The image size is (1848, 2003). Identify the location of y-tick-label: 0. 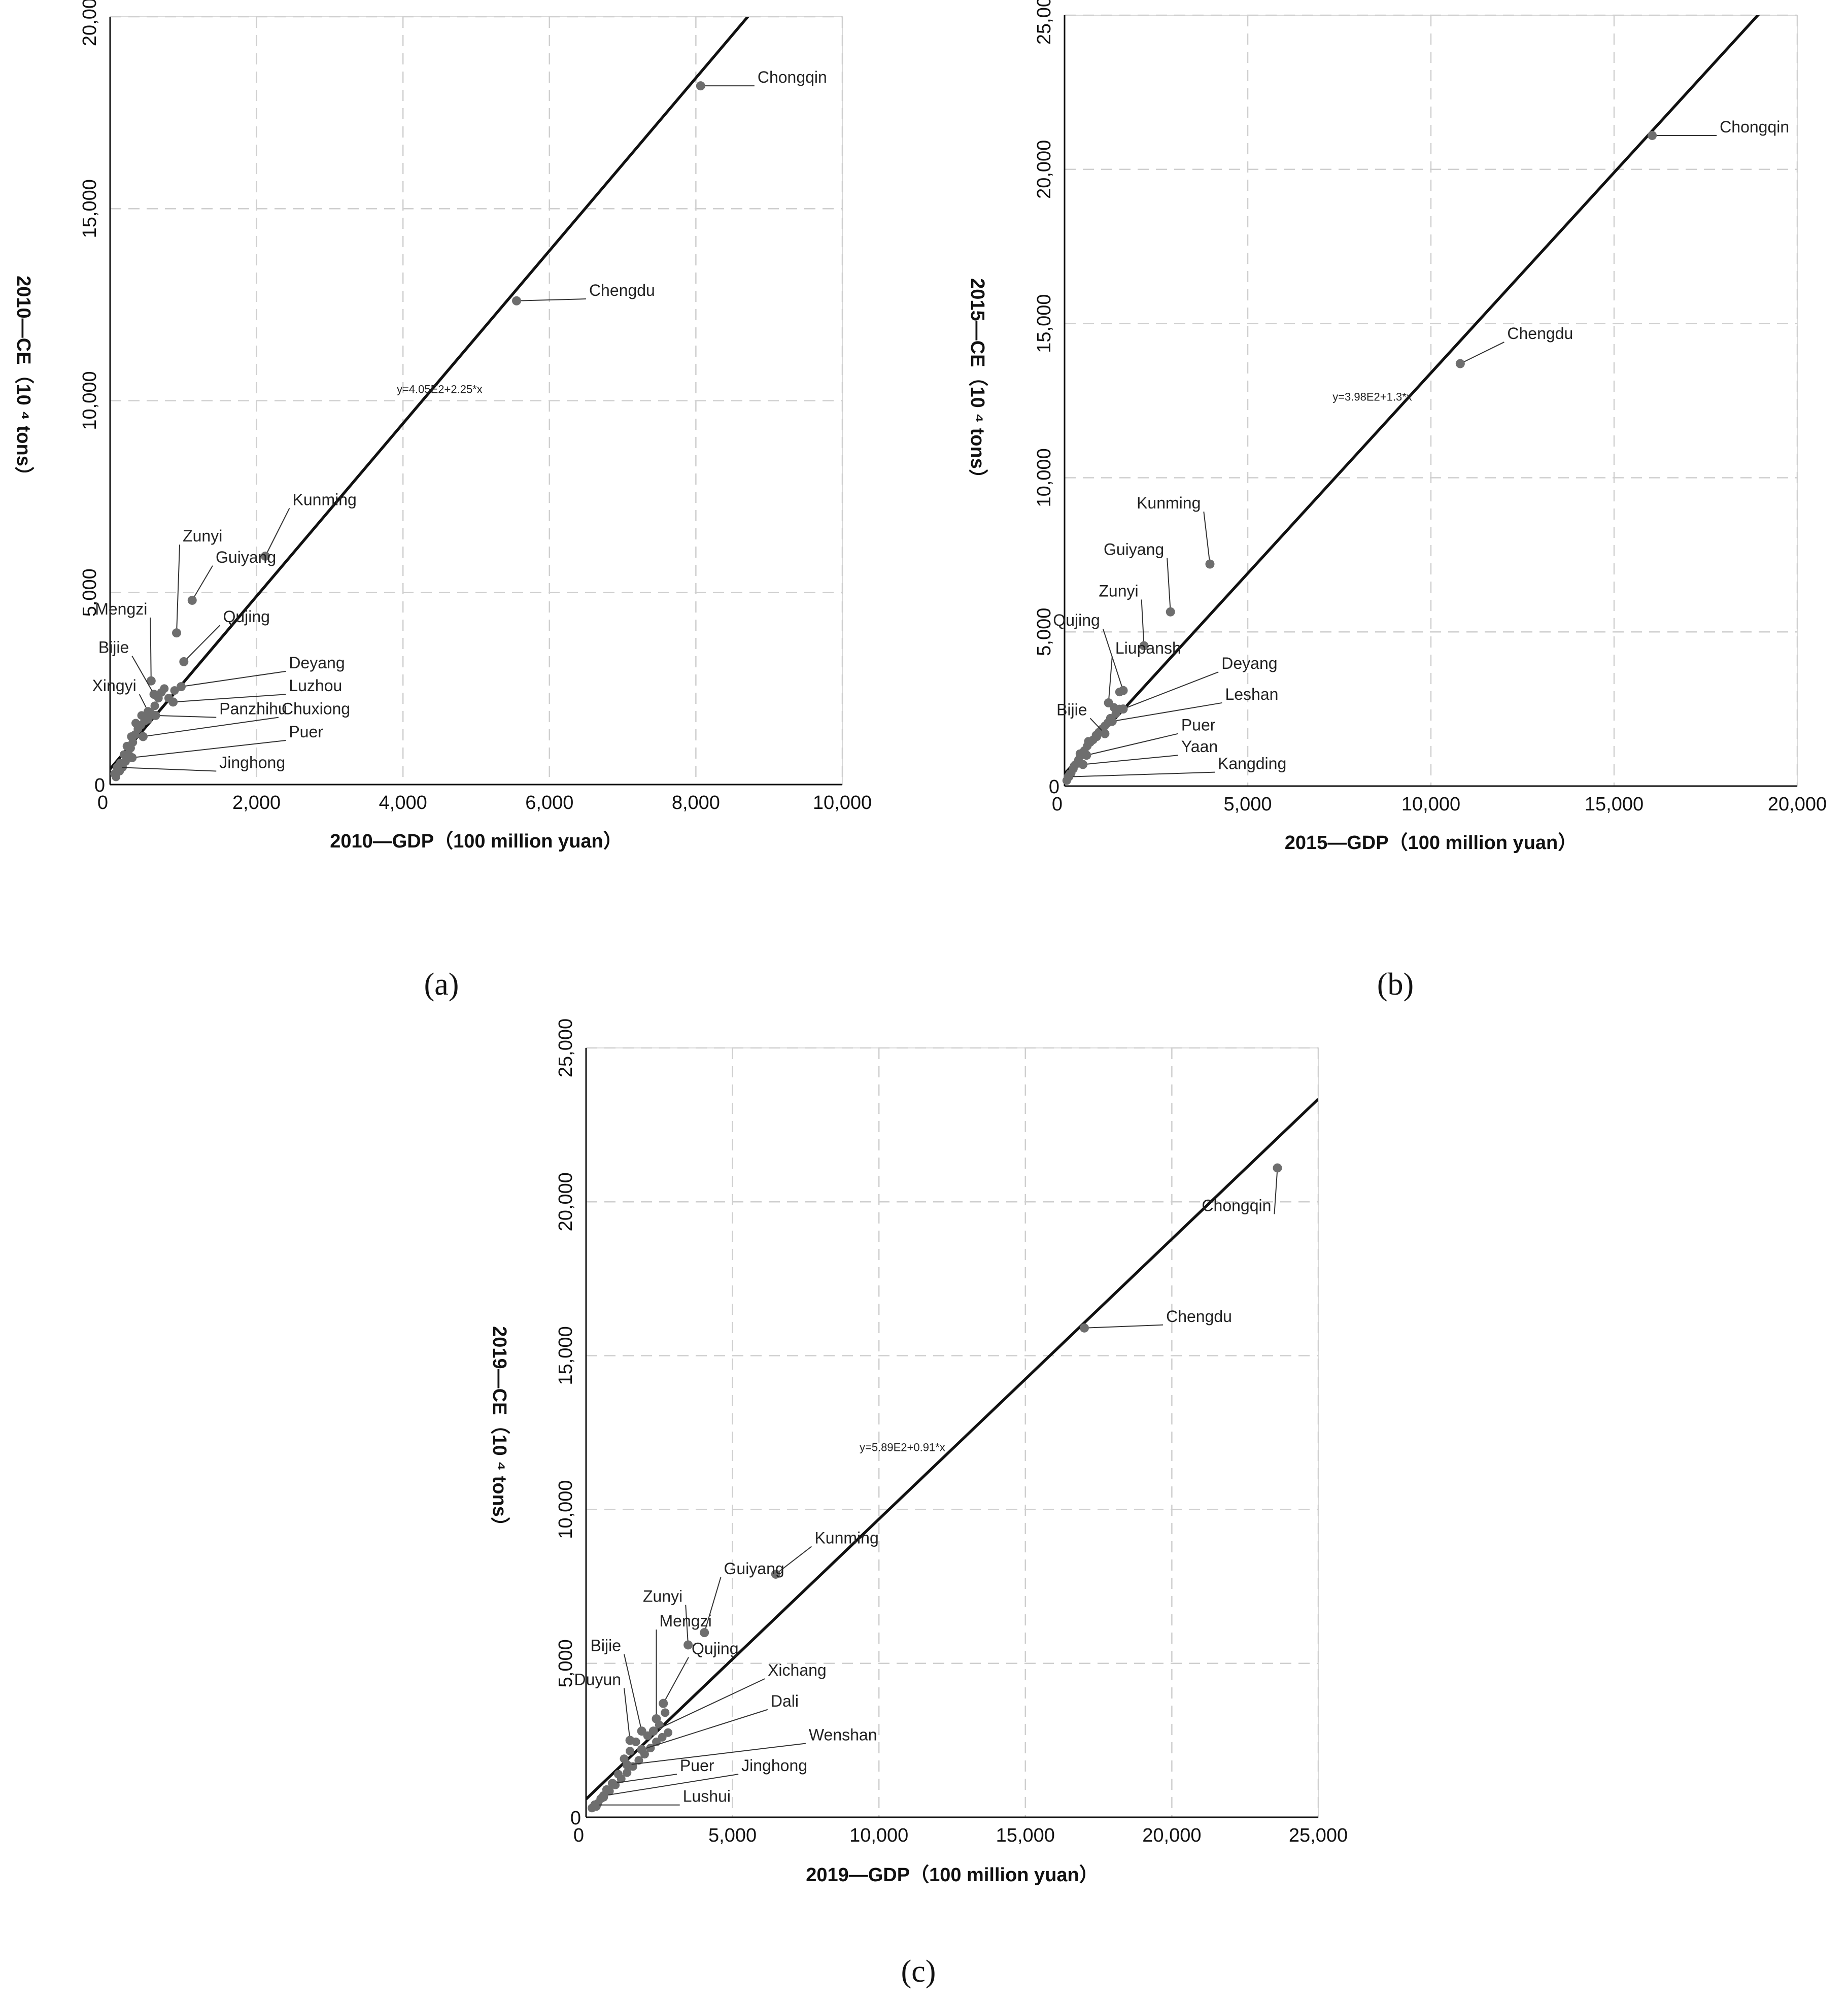
(575, 1818).